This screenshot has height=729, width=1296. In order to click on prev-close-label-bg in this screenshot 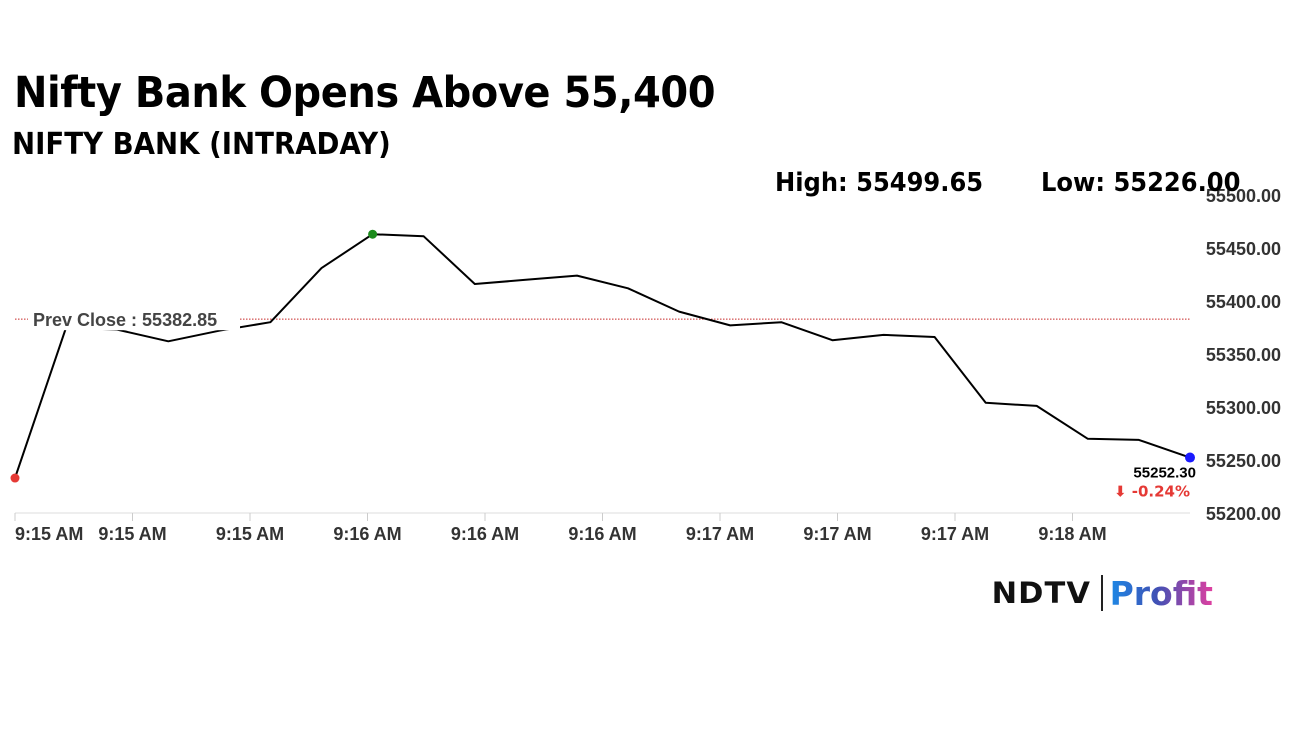, I will do `click(134, 318)`.